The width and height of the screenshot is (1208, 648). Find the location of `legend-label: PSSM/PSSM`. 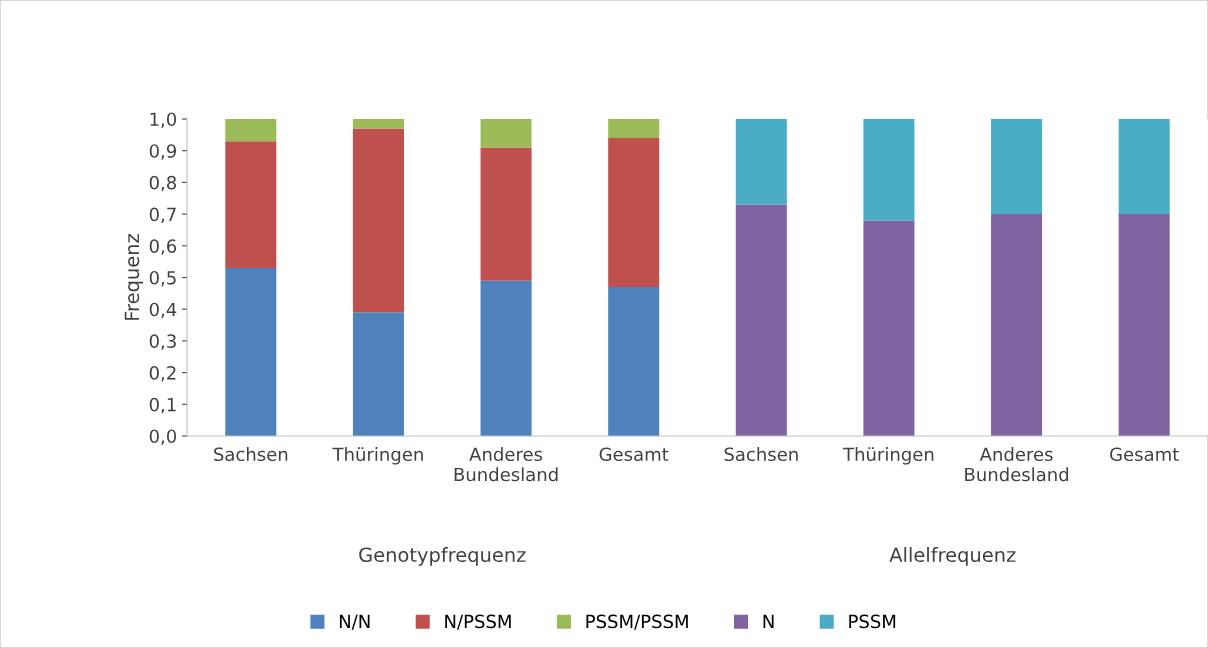

legend-label: PSSM/PSSM is located at coordinates (637, 622).